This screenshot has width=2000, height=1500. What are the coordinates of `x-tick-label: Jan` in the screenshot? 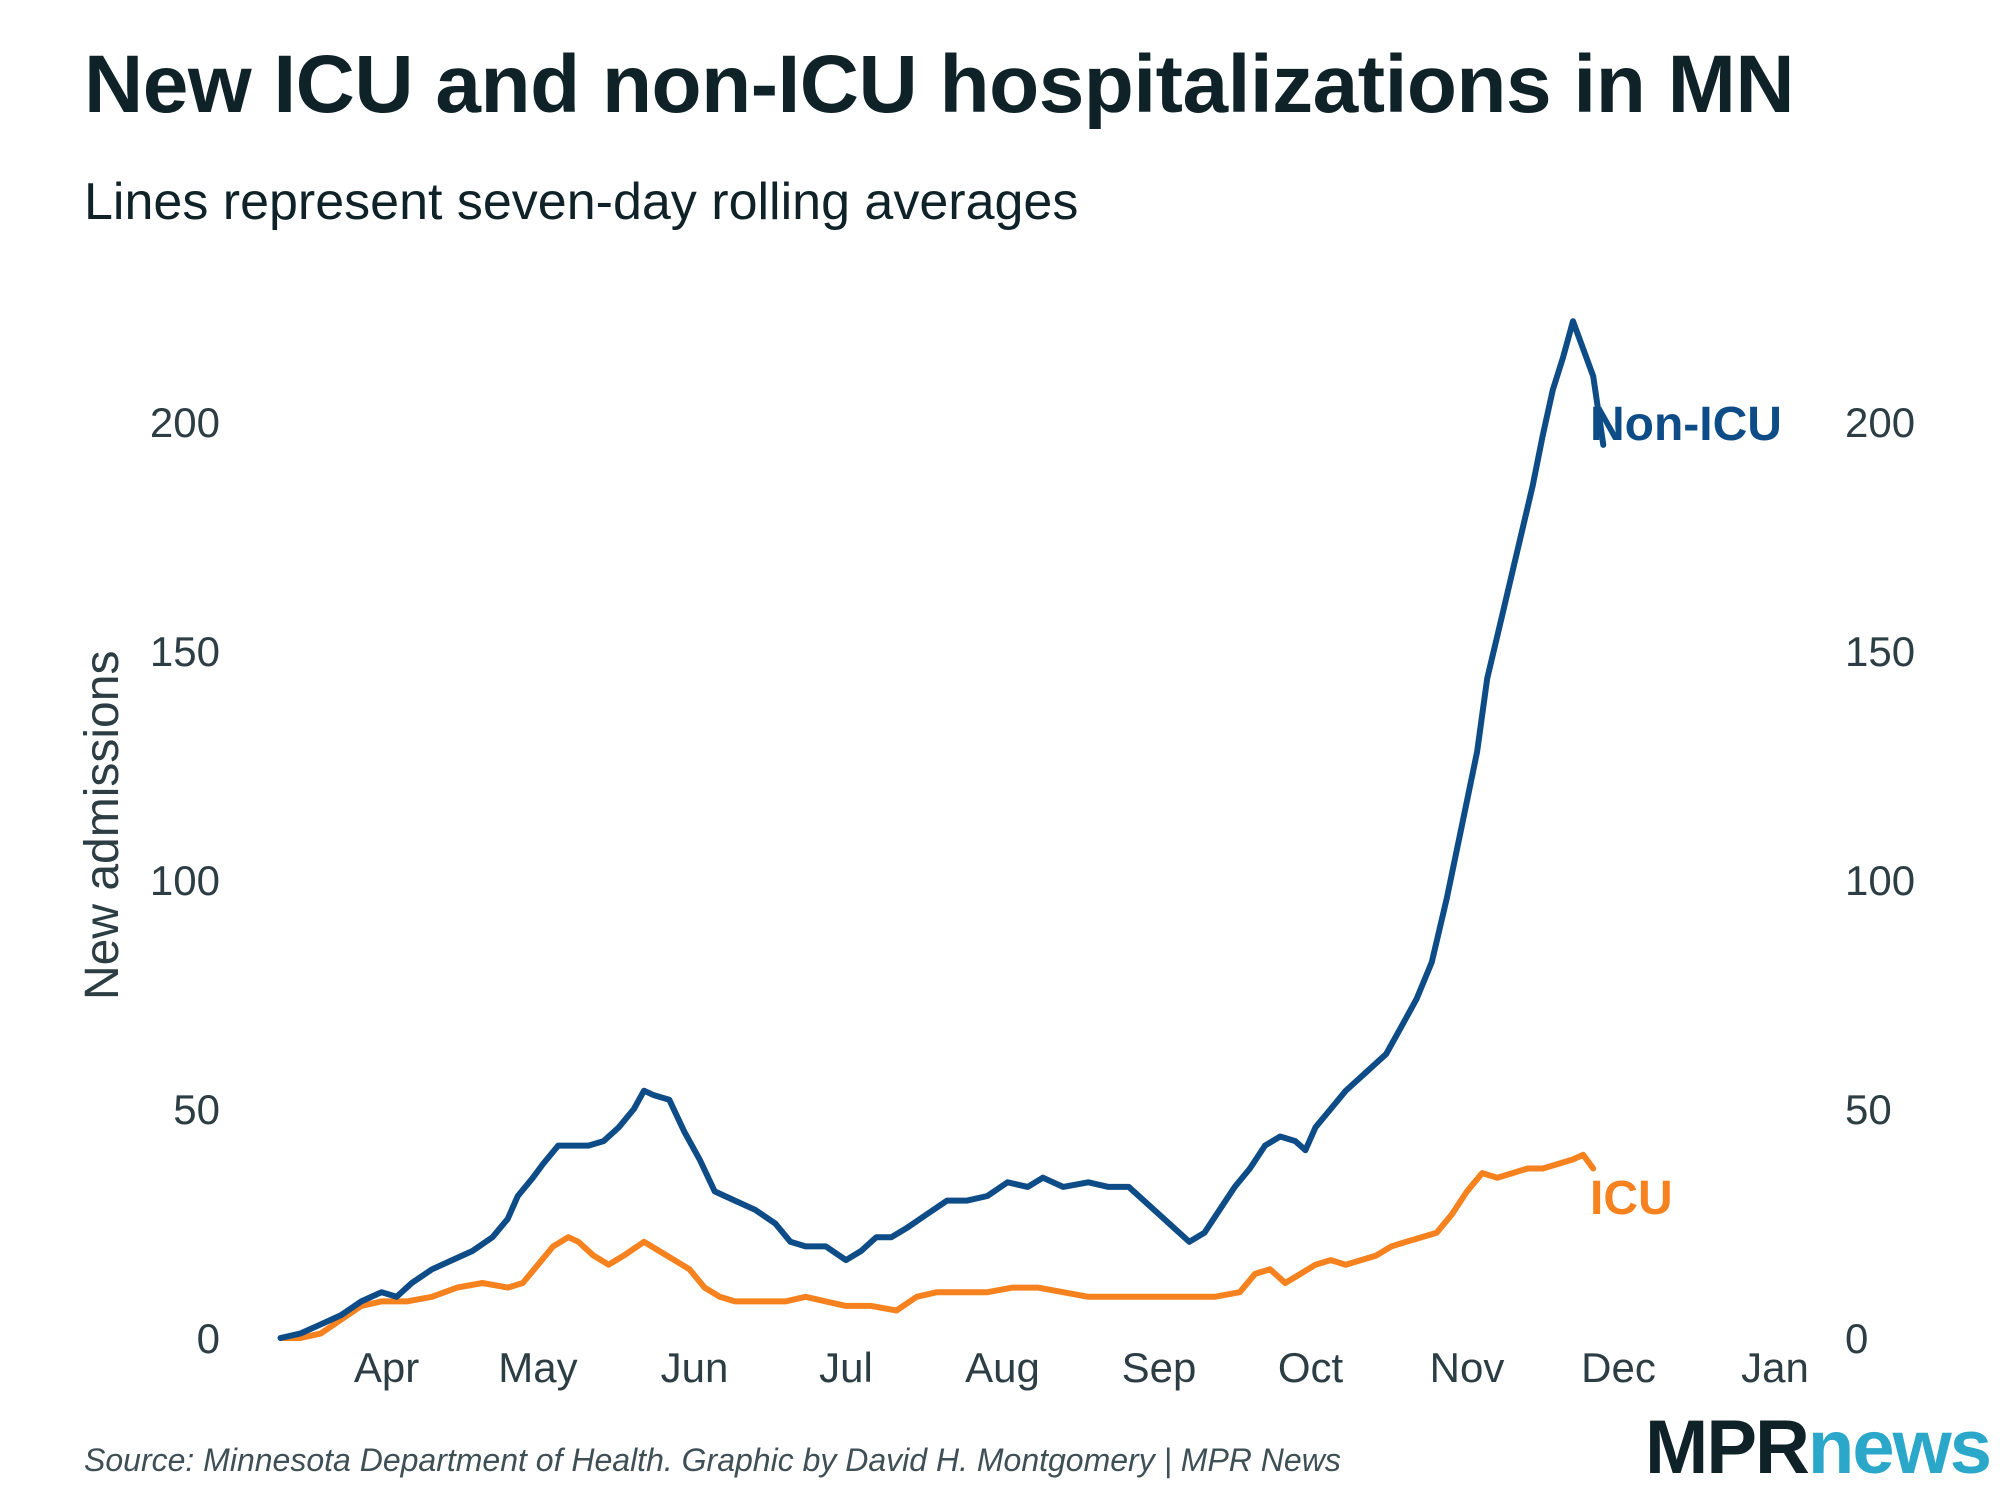 It's located at (1775, 1367).